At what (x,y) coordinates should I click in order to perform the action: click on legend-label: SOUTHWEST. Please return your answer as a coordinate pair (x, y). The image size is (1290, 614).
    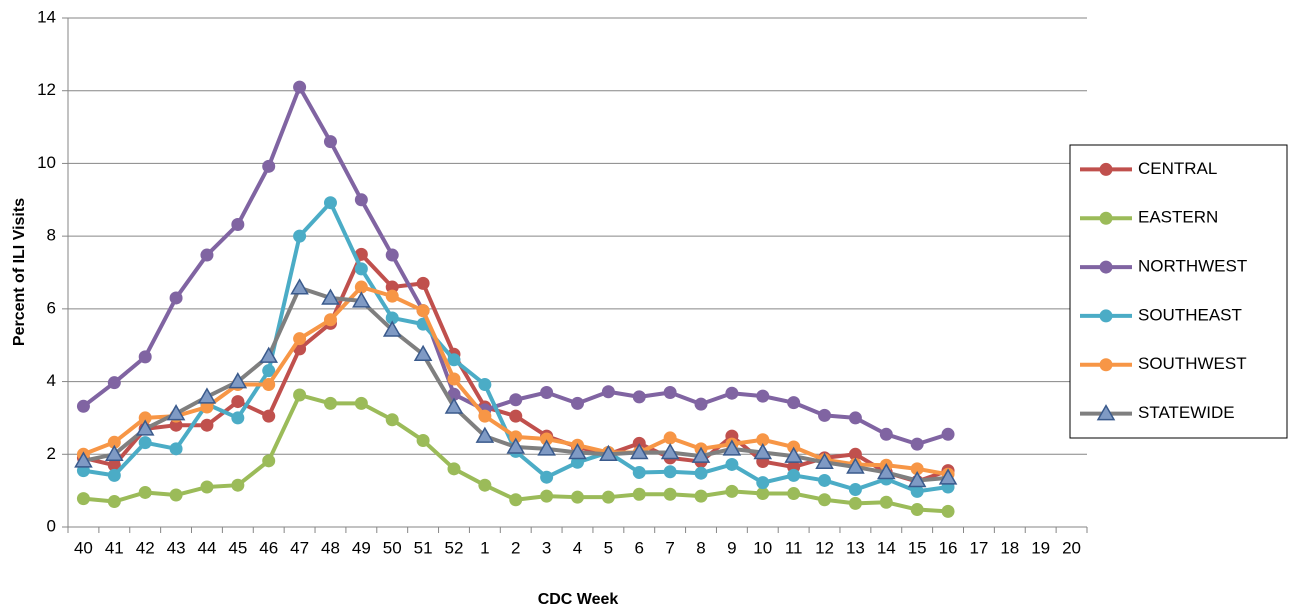
    Looking at the image, I should click on (1192, 363).